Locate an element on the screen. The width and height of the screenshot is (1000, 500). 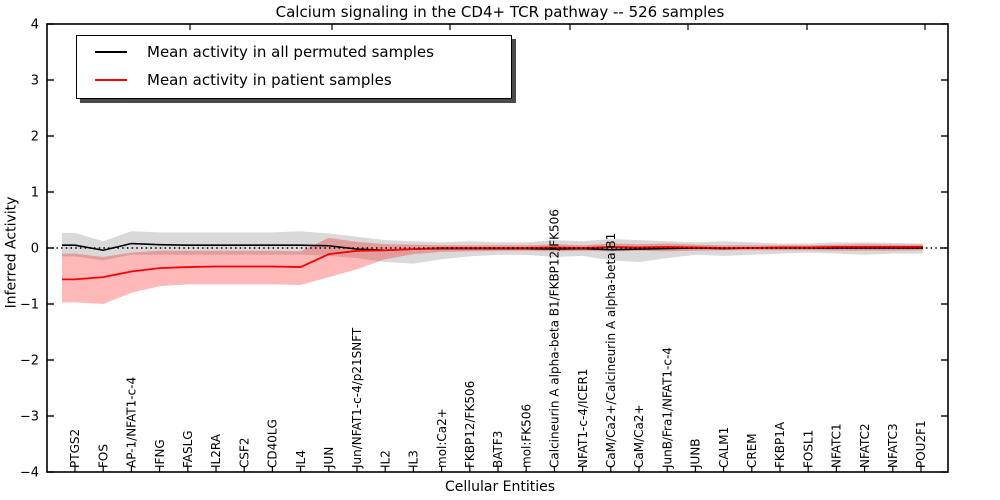
x-category-label: FKBP1A is located at coordinates (780, 444).